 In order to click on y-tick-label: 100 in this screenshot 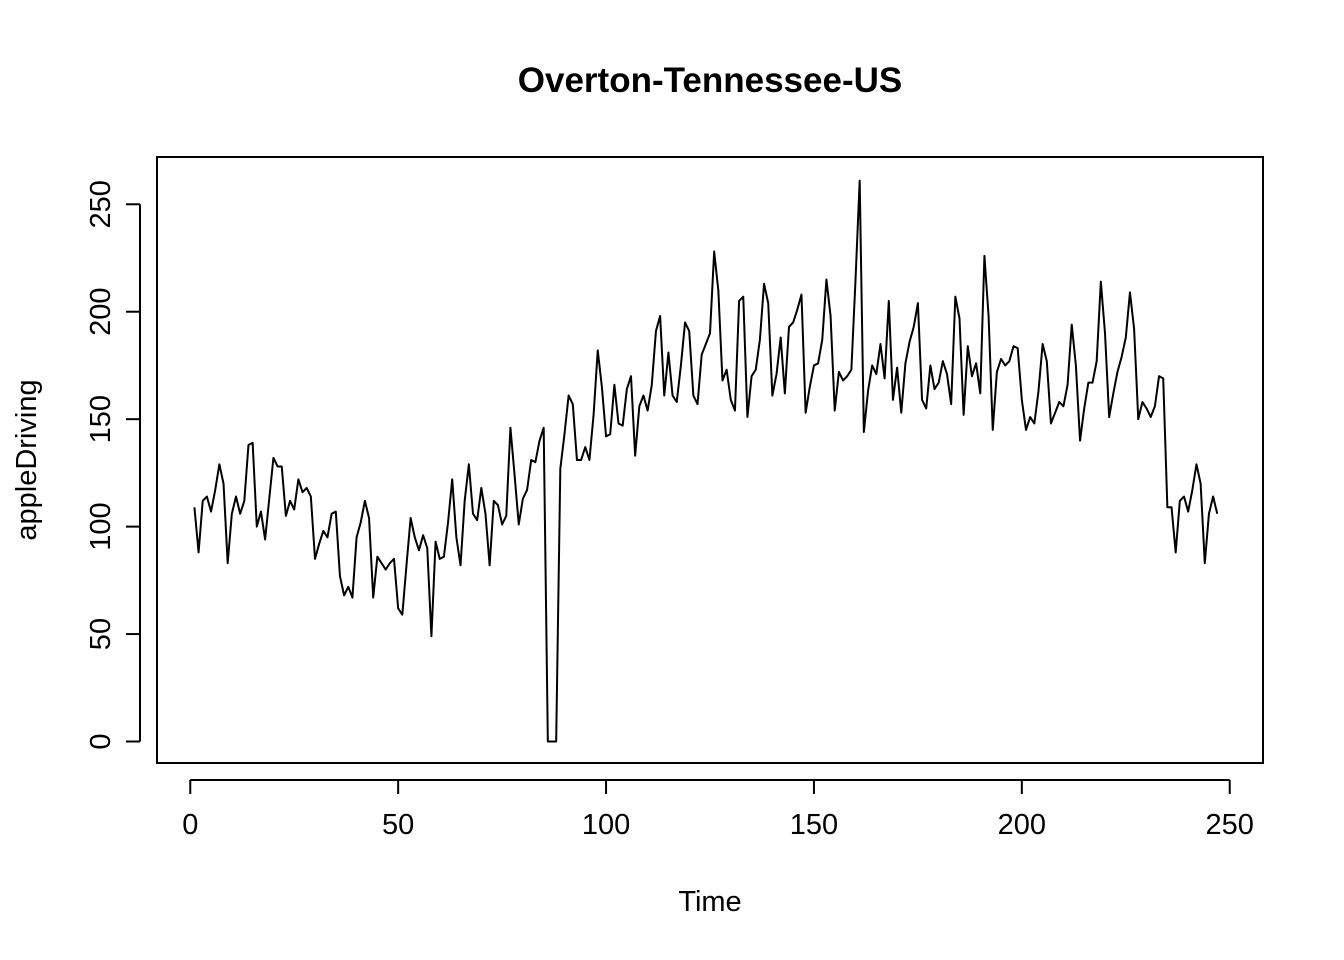, I will do `click(101, 526)`.